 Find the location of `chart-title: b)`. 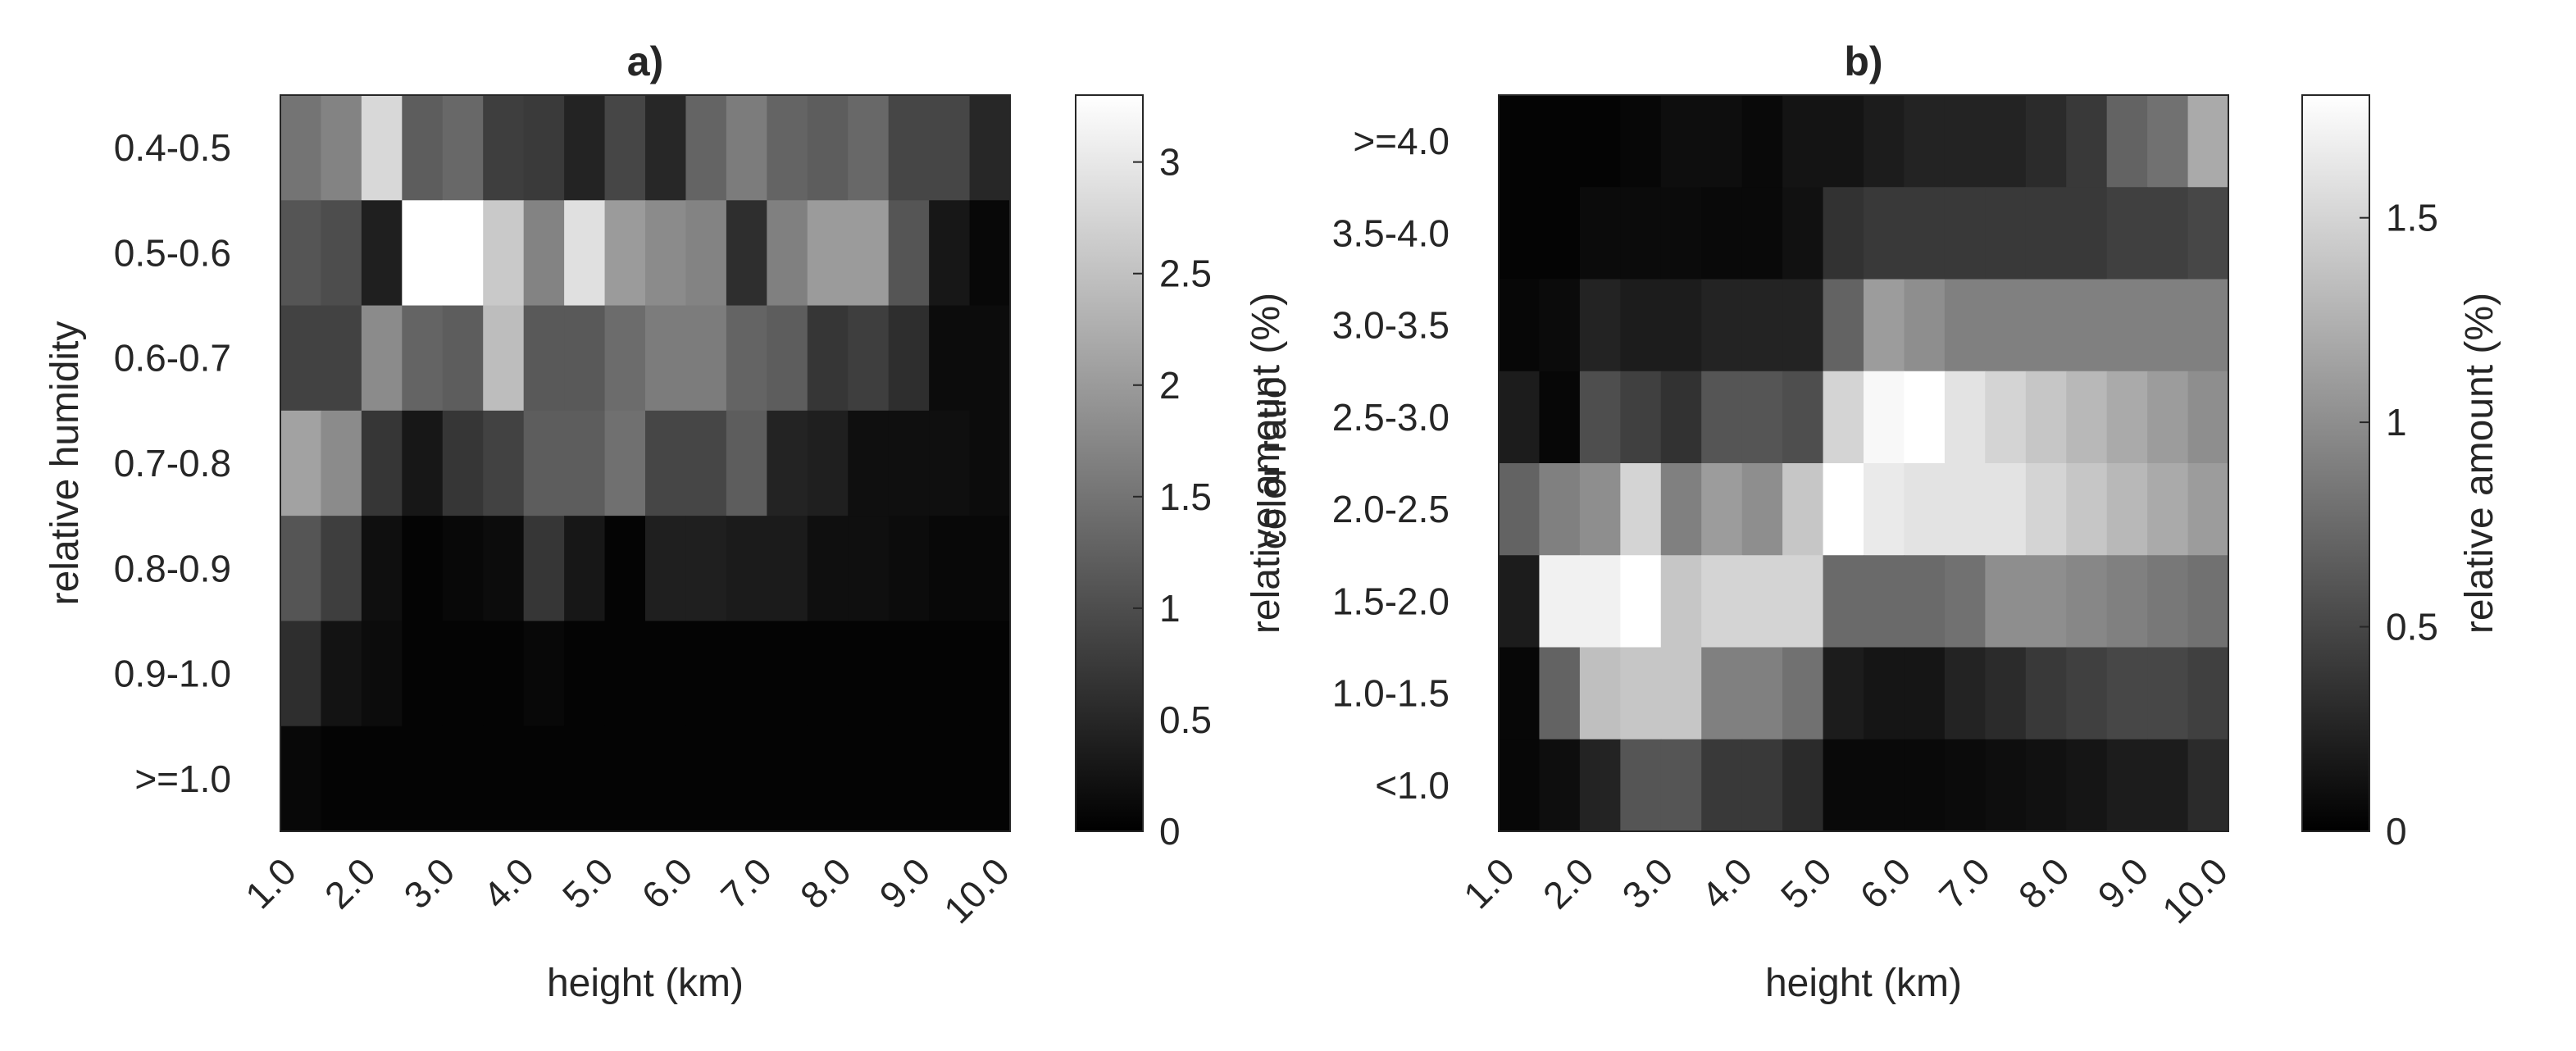

chart-title: b) is located at coordinates (1863, 61).